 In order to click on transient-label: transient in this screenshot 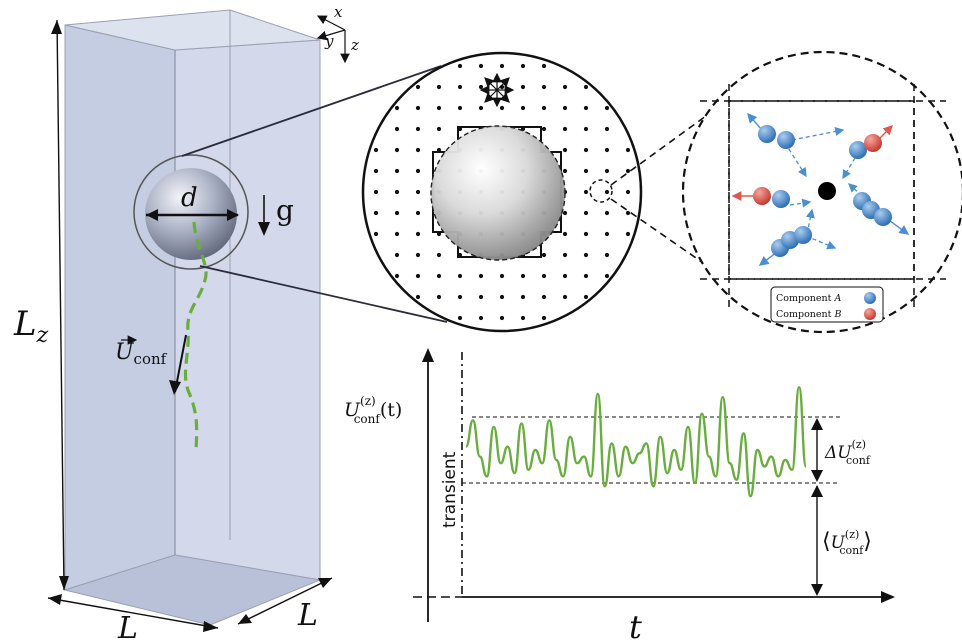, I will do `click(450, 489)`.